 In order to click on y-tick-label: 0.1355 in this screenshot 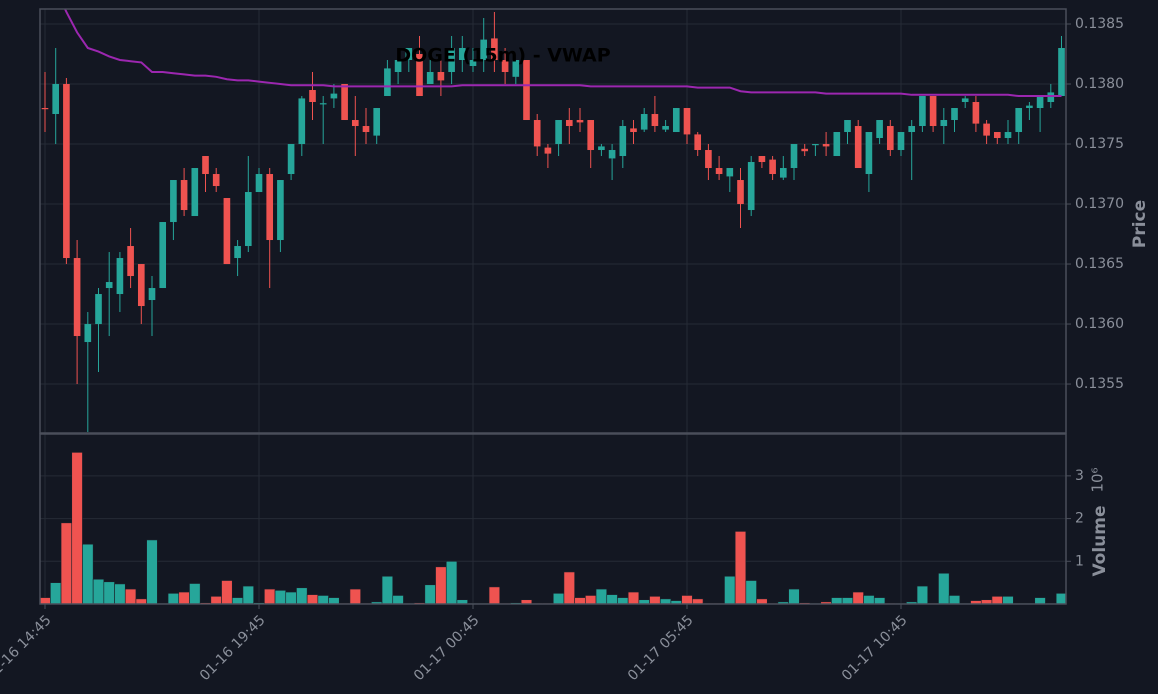, I will do `click(1099, 384)`.